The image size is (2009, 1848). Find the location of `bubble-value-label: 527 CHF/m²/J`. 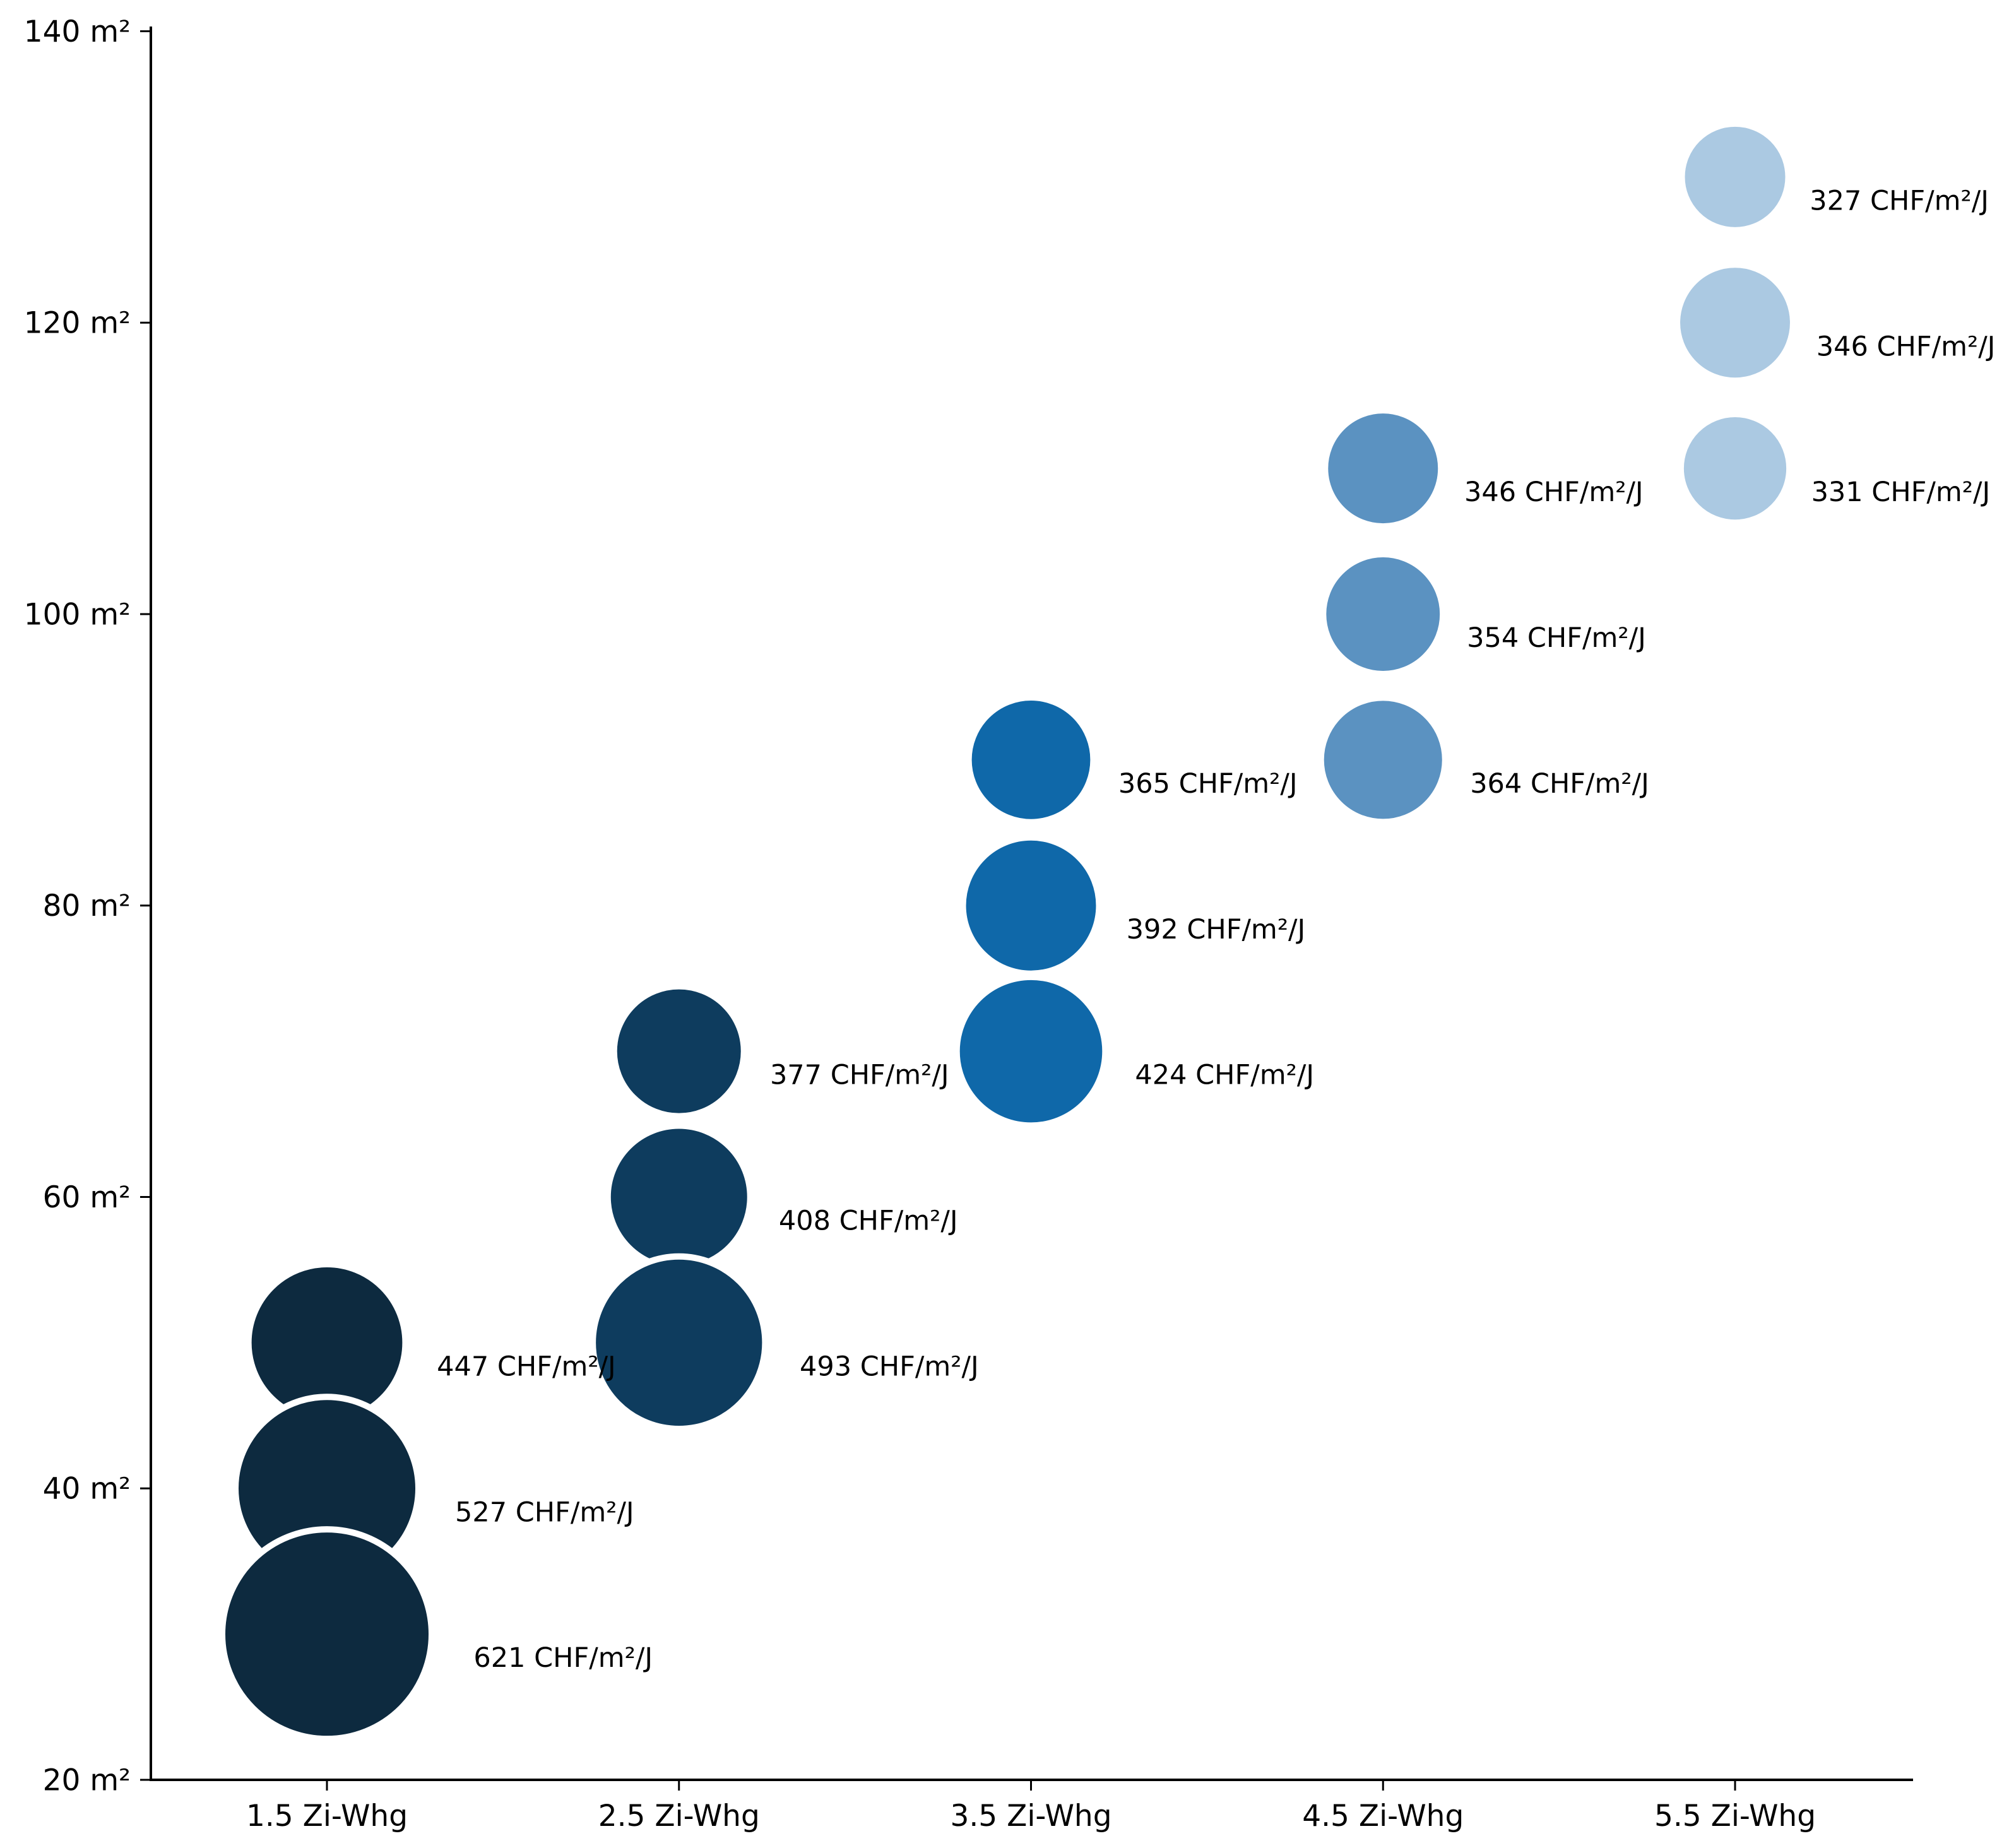

bubble-value-label: 527 CHF/m²/J is located at coordinates (544, 1512).